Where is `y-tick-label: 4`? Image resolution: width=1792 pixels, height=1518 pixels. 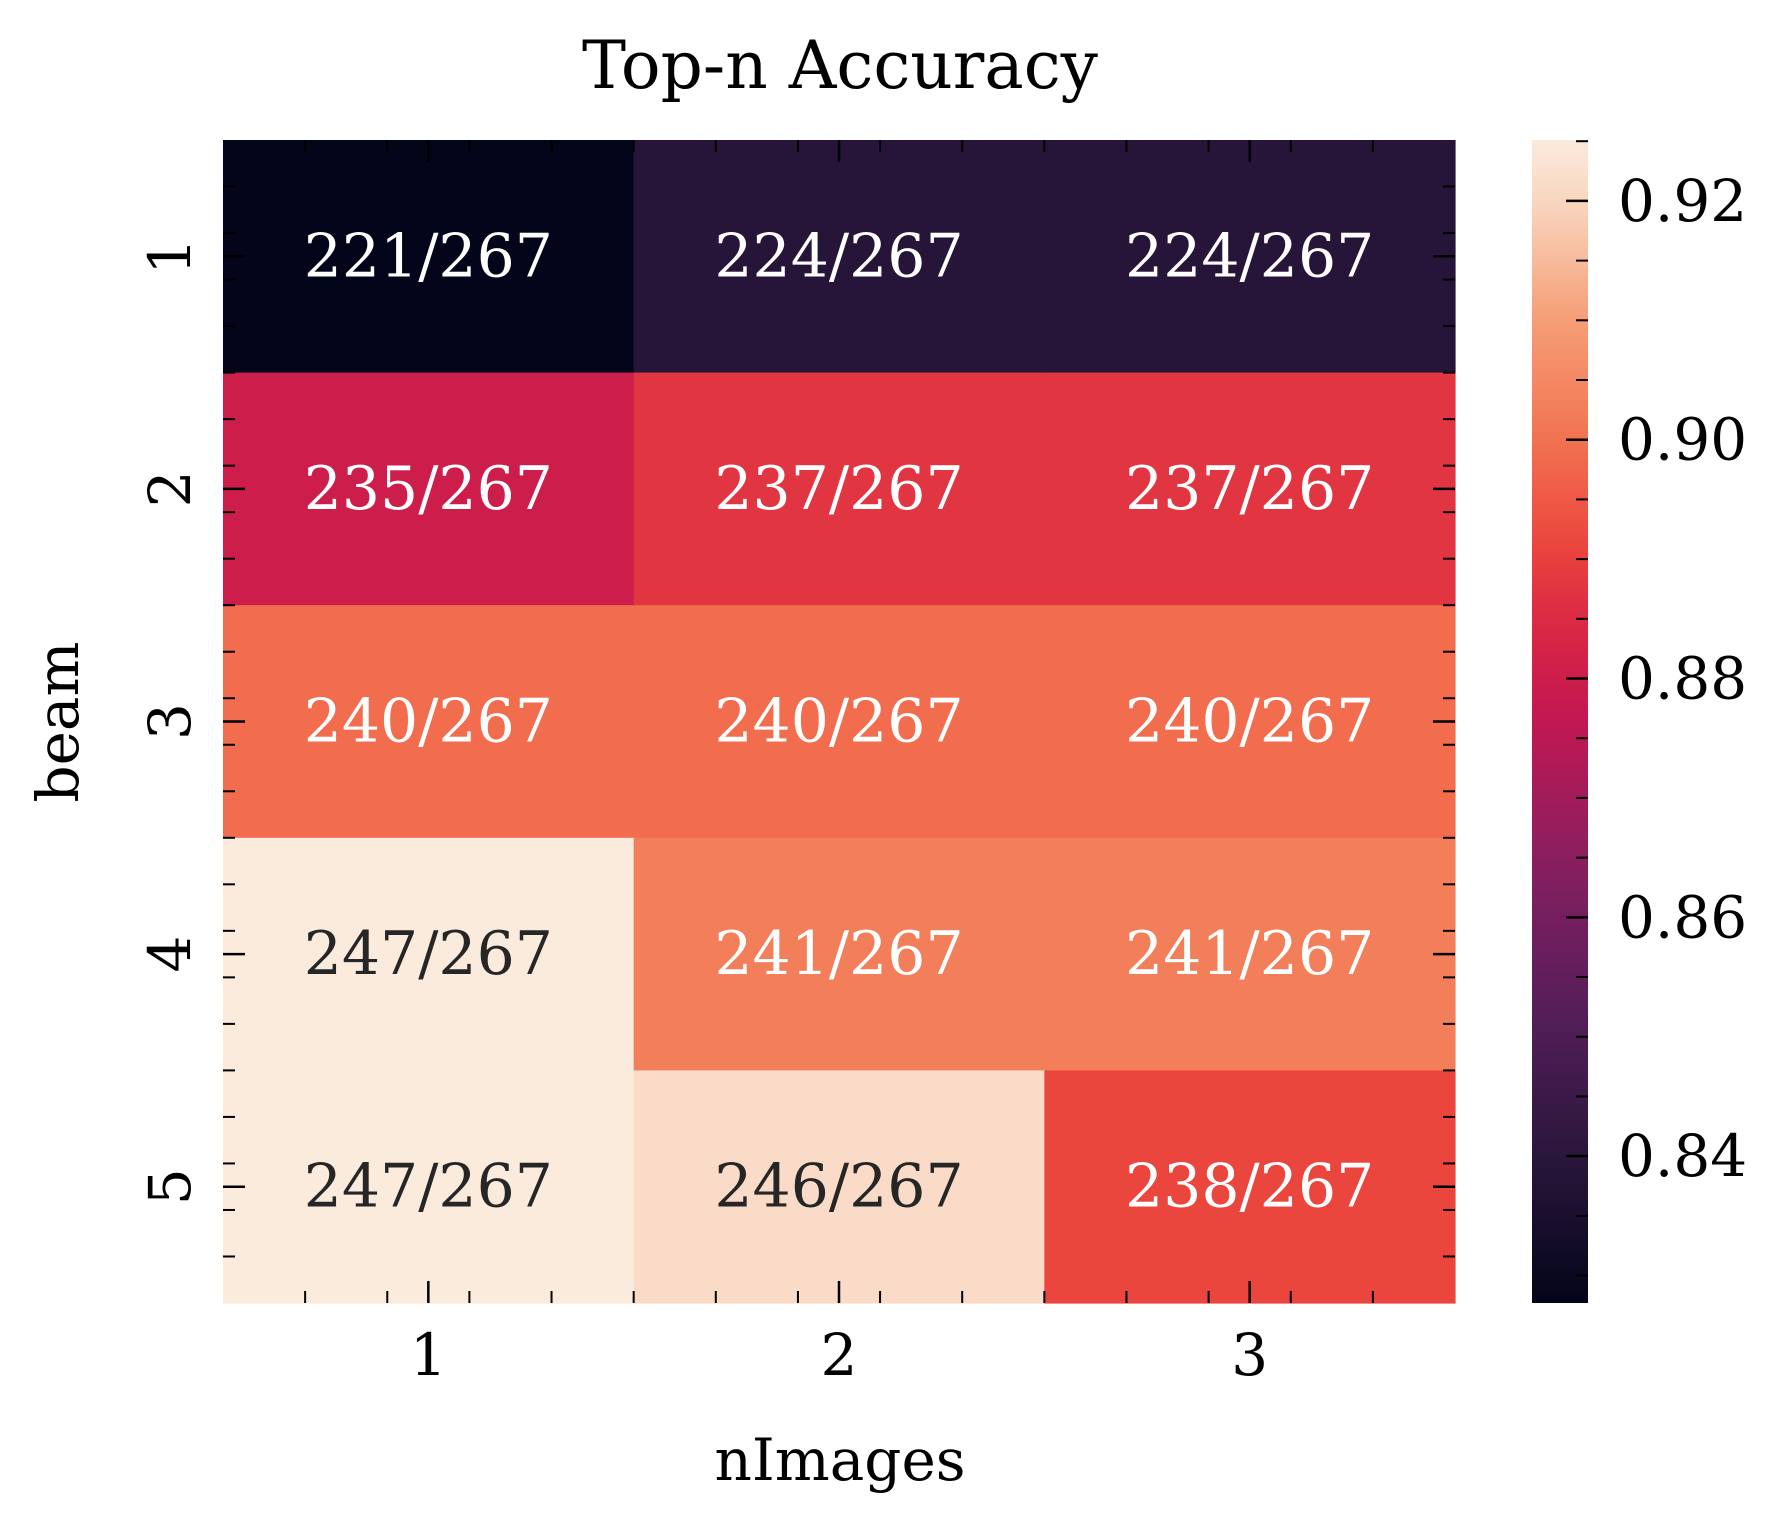 y-tick-label: 4 is located at coordinates (170, 954).